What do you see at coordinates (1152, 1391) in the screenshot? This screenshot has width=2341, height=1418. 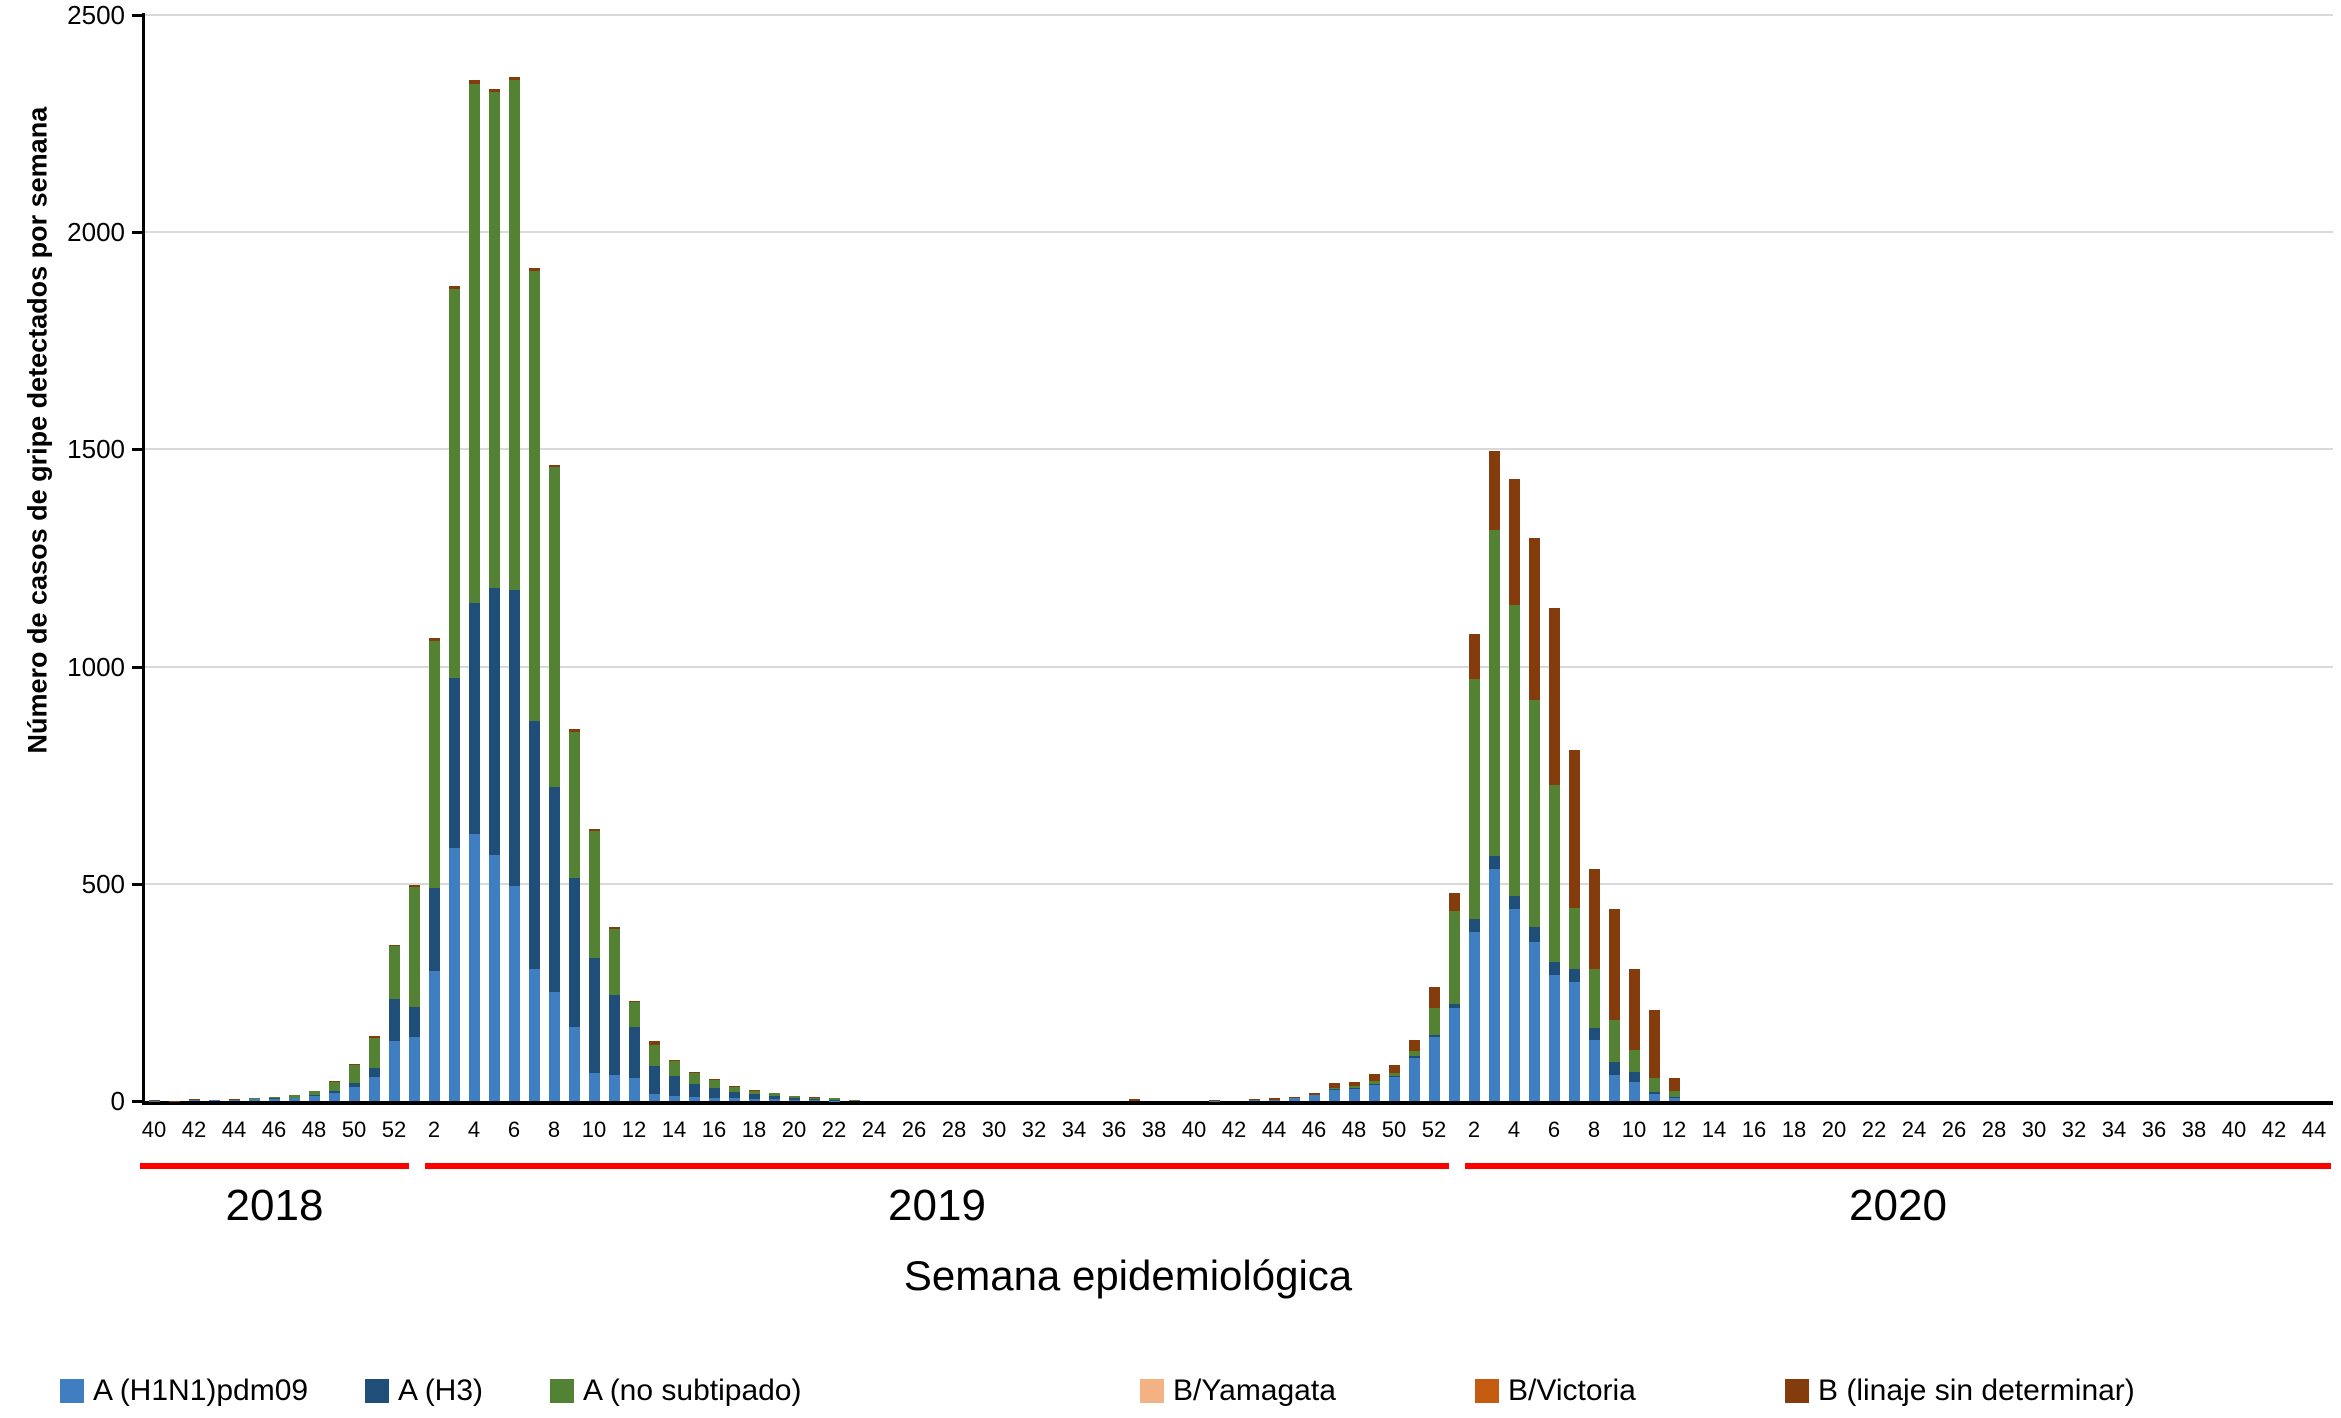 I see `legend-swatch-b_yam` at bounding box center [1152, 1391].